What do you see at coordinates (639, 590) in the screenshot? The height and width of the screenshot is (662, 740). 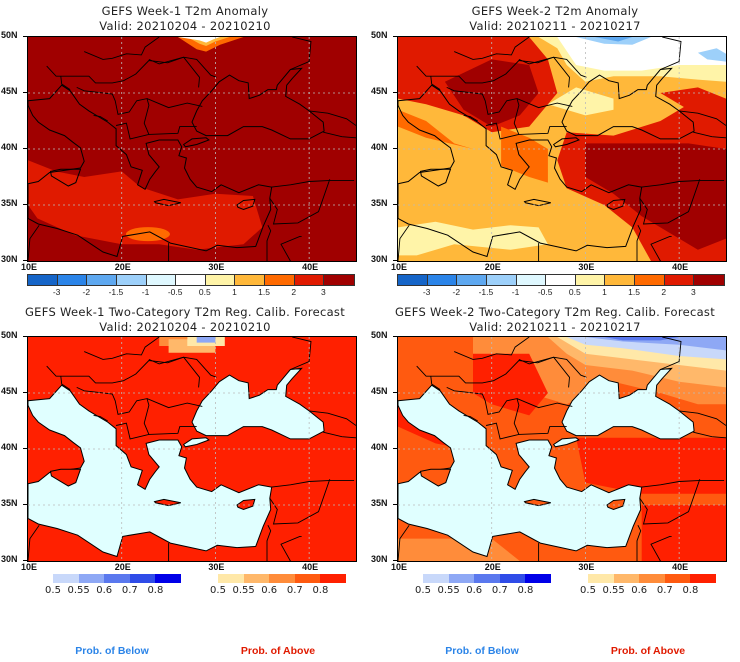 I see `colorbar-tick-label: 0.6` at bounding box center [639, 590].